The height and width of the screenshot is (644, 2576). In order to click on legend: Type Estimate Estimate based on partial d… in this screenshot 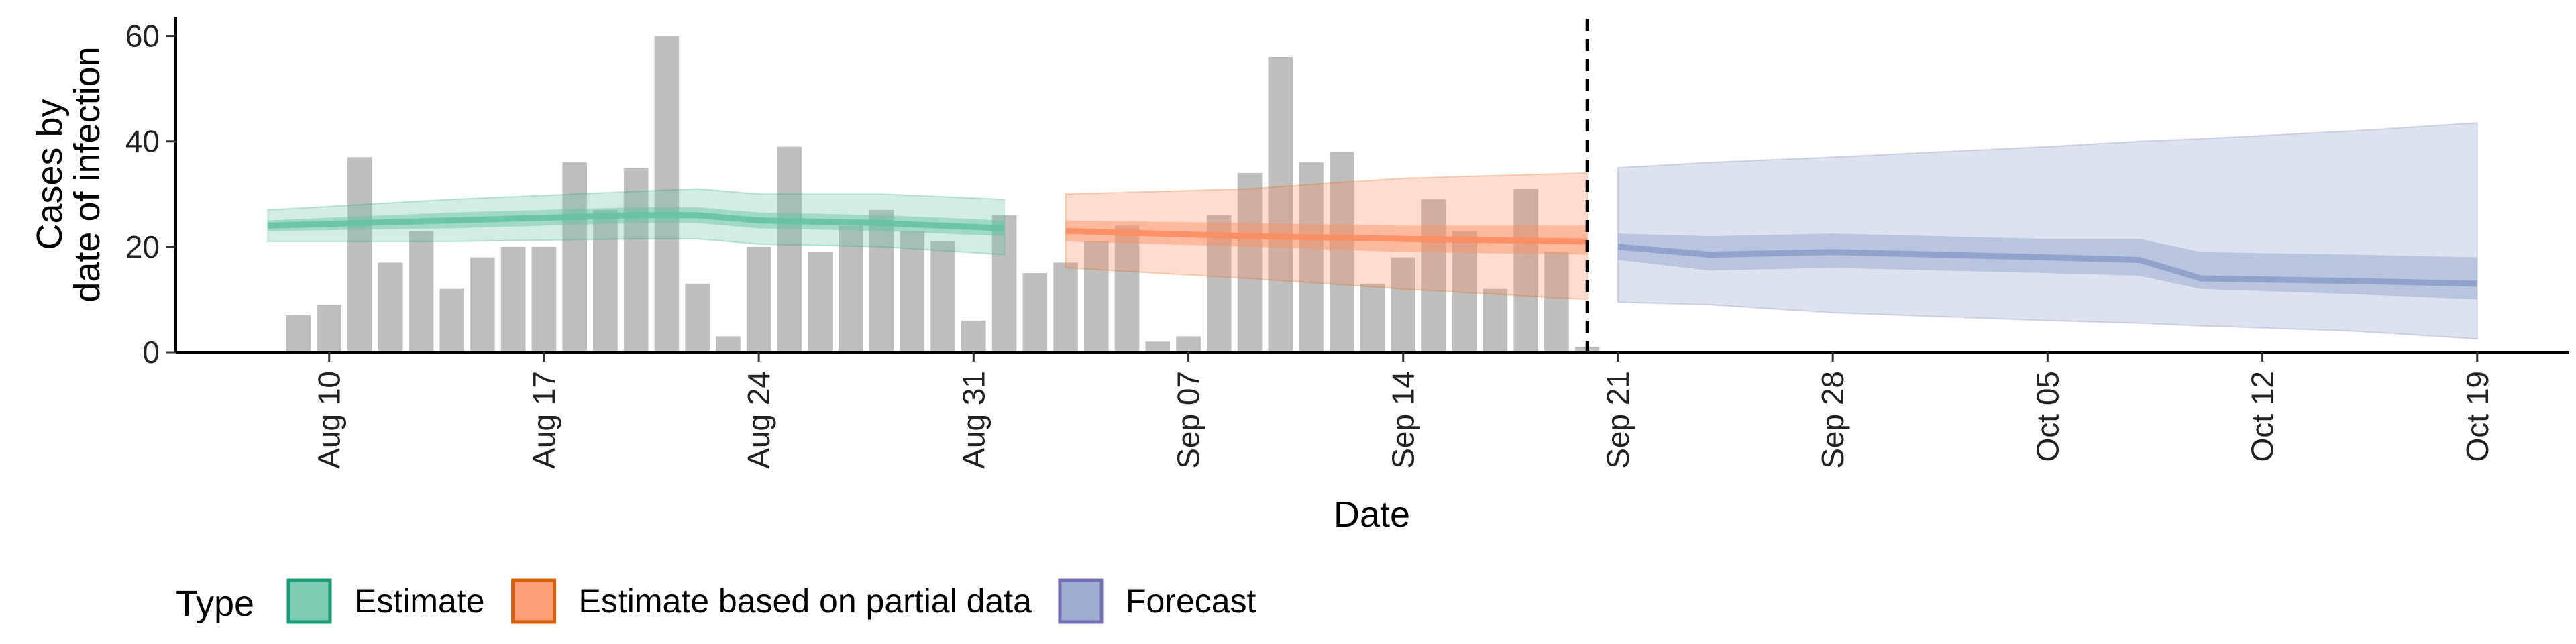, I will do `click(716, 601)`.